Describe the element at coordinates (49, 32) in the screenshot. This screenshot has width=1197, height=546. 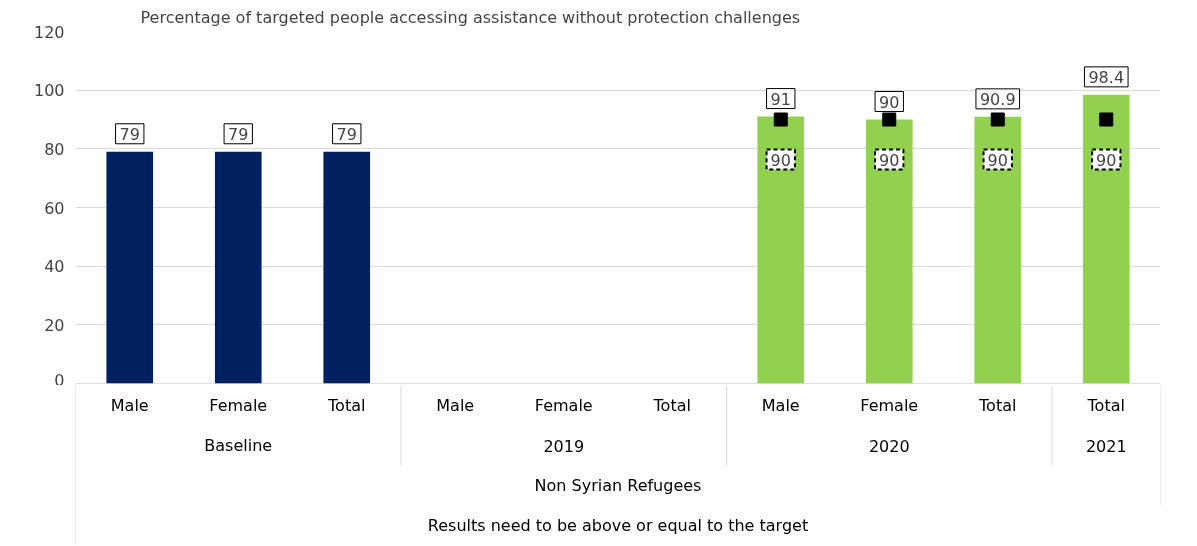
I see `y-tick-label: 120` at that location.